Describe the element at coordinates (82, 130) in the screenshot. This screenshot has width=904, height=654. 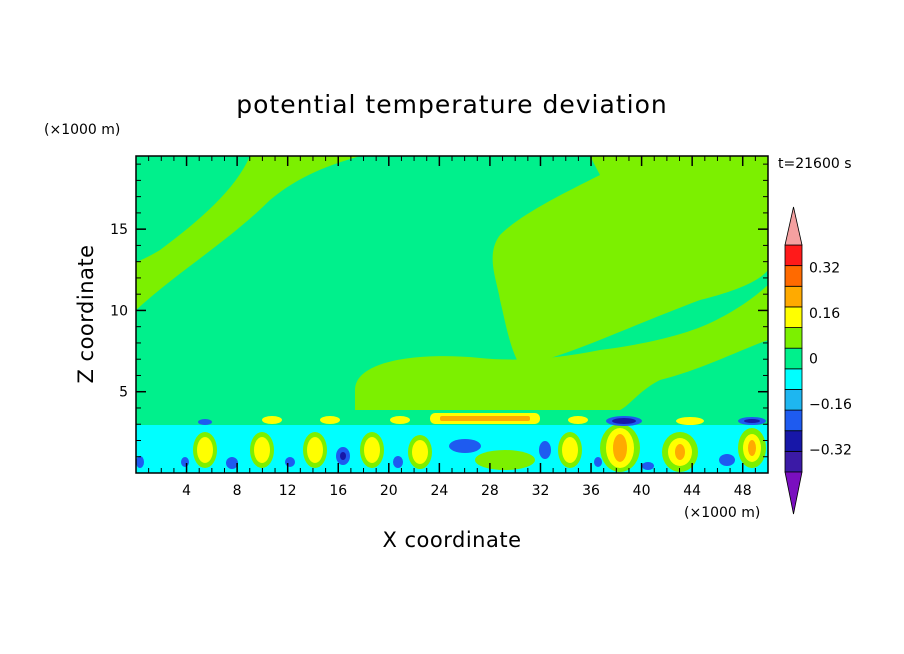
I see `y-unit-label: (×1000 m)` at that location.